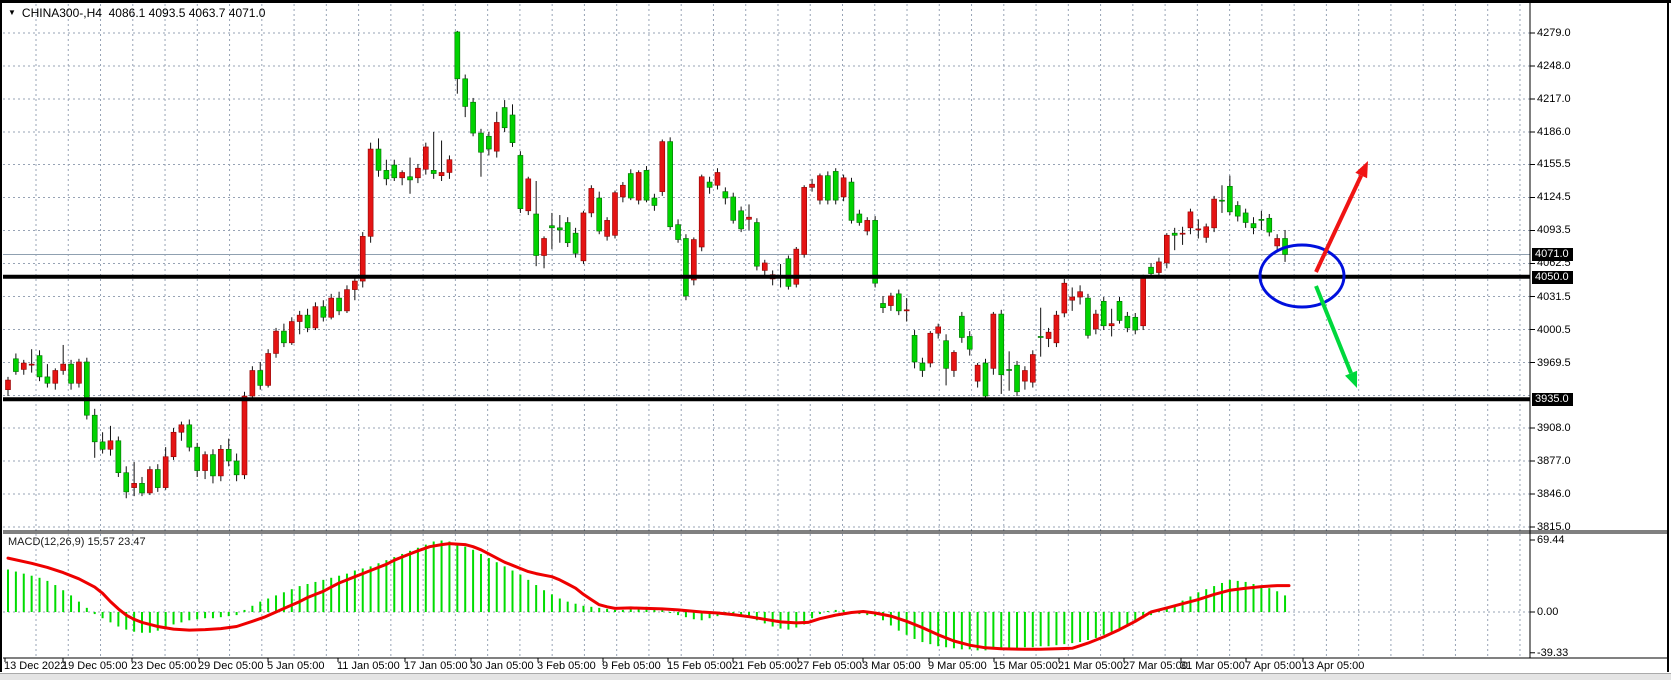 This screenshot has height=680, width=1671. Describe the element at coordinates (231, 666) in the screenshot. I see `time-tick-label: 29 Dec 05:00` at that location.